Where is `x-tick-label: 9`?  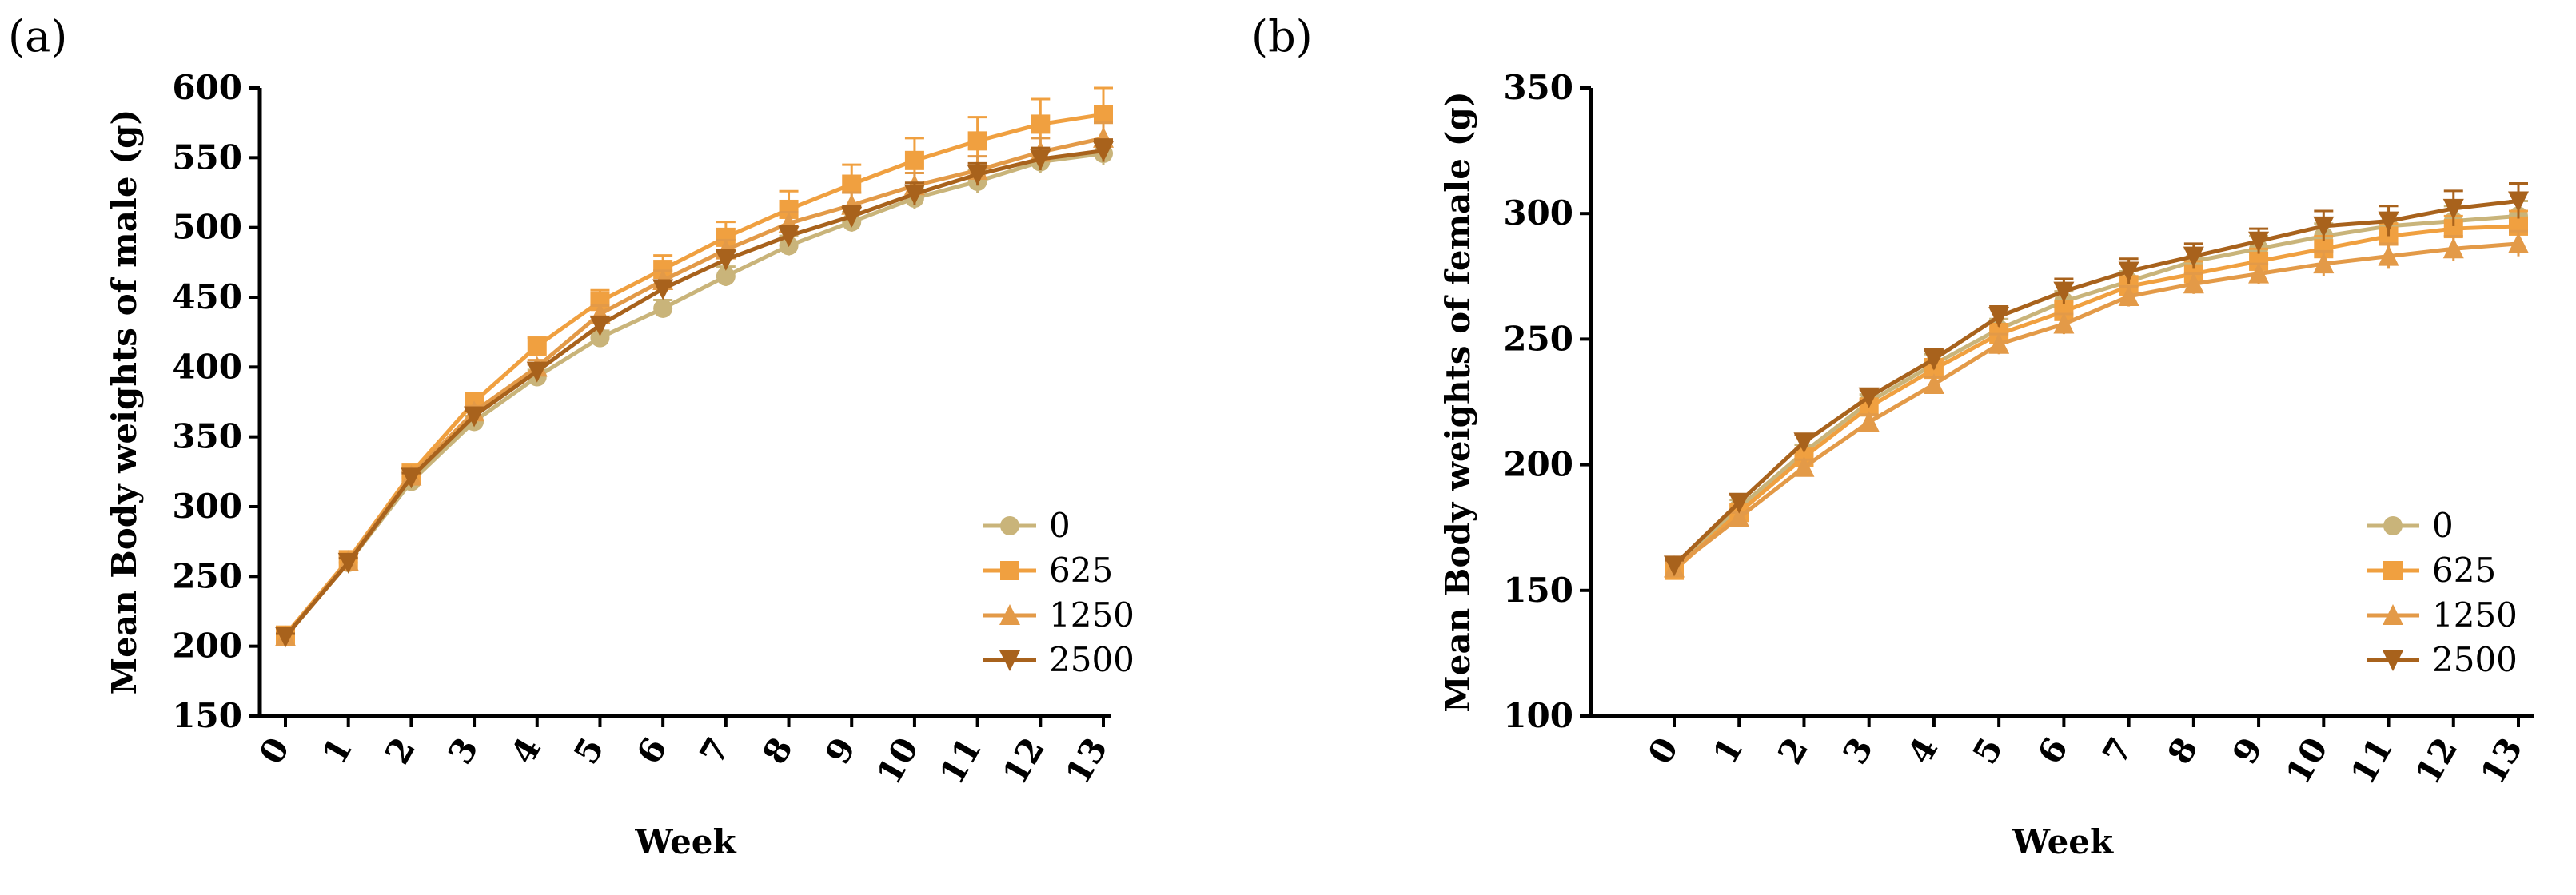
x-tick-label: 9 is located at coordinates (840, 751).